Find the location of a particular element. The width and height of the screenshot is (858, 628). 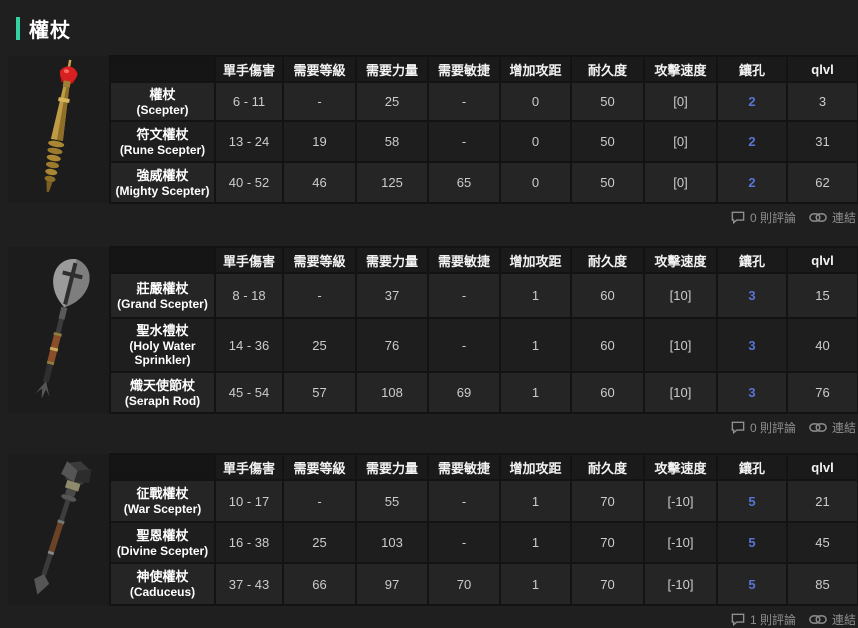

item-name: 符文權杖 (Rune Scepter) is located at coordinates (162, 141).